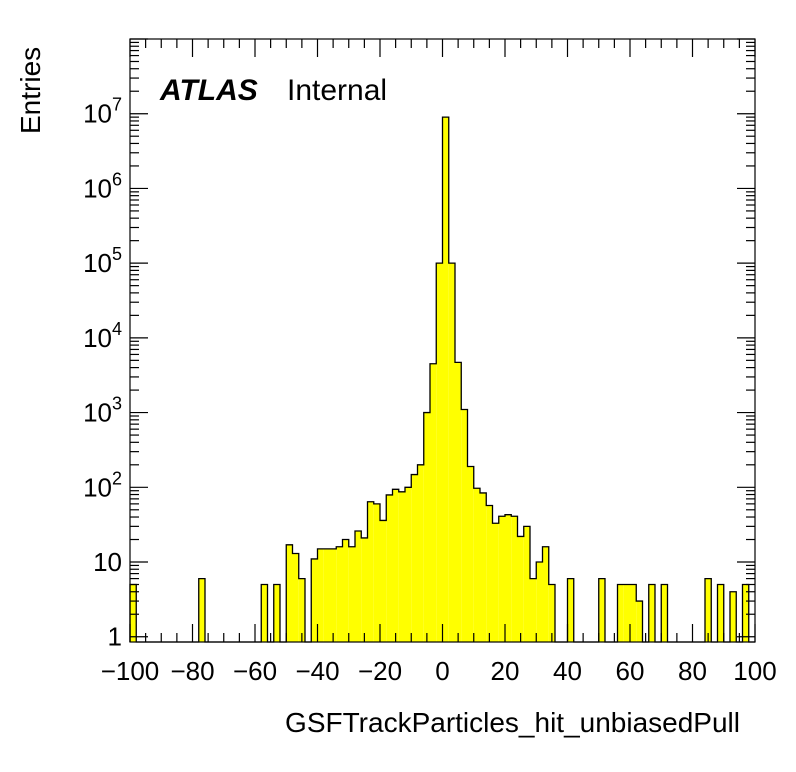 The width and height of the screenshot is (796, 772). What do you see at coordinates (208, 90) in the screenshot?
I see `atlas-label: ATLAS` at bounding box center [208, 90].